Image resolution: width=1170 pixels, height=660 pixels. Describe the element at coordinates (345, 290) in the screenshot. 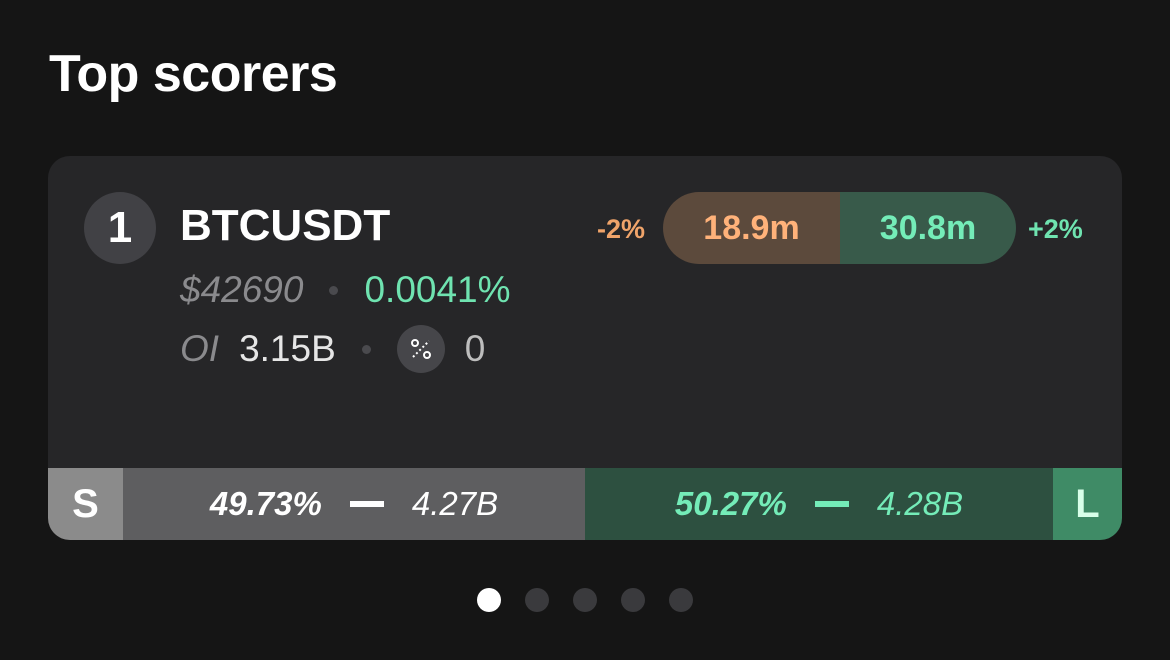

I see `price-row: $42690 0.0041%` at that location.